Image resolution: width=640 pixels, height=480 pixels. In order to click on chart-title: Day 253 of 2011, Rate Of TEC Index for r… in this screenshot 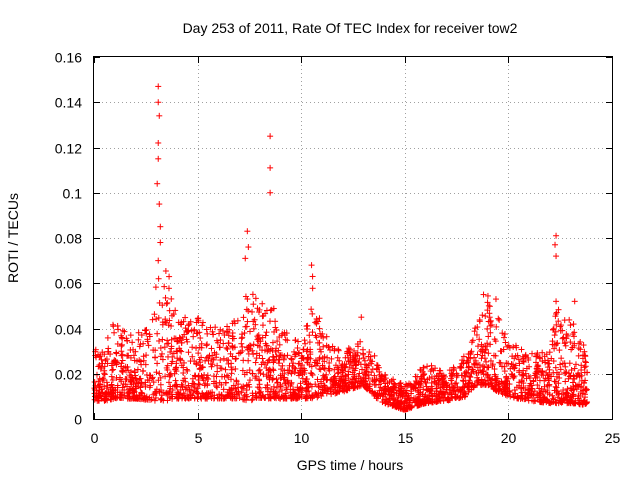, I will do `click(350, 28)`.